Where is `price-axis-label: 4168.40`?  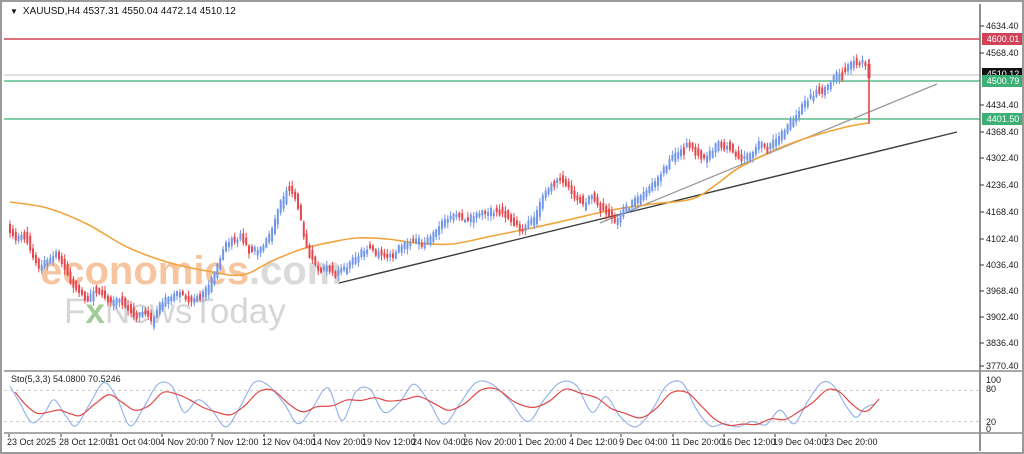
price-axis-label: 4168.40 is located at coordinates (1002, 212).